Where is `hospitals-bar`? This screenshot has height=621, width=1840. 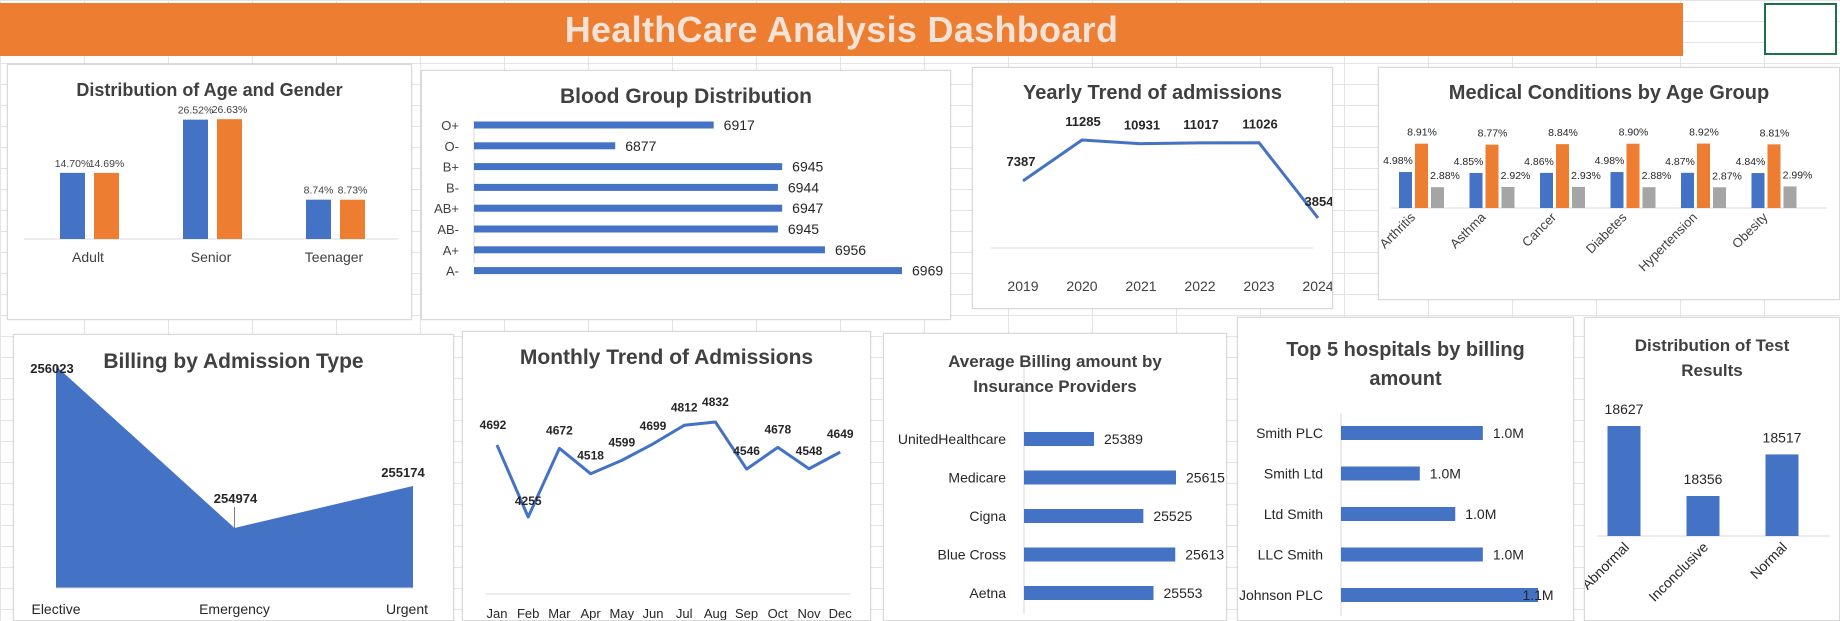 hospitals-bar is located at coordinates (1380, 473).